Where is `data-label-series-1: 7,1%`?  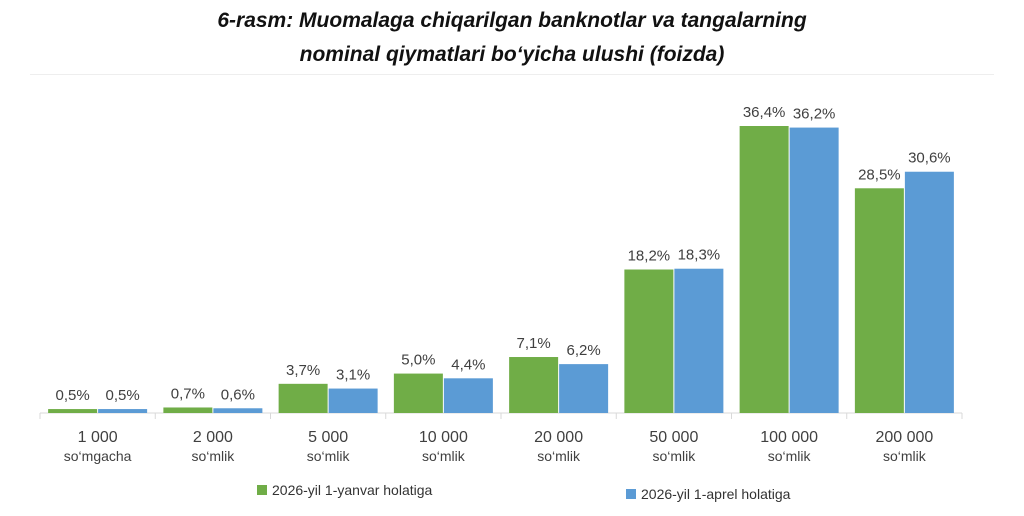 data-label-series-1: 7,1% is located at coordinates (534, 343).